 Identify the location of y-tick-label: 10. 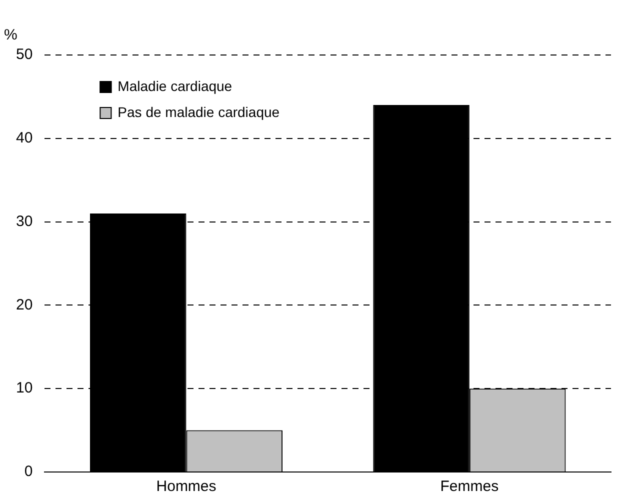
(24, 388).